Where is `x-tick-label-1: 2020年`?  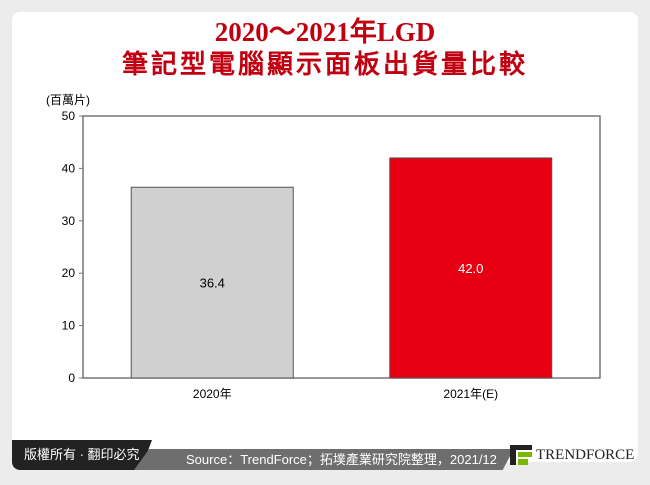 x-tick-label-1: 2020年 is located at coordinates (212, 394).